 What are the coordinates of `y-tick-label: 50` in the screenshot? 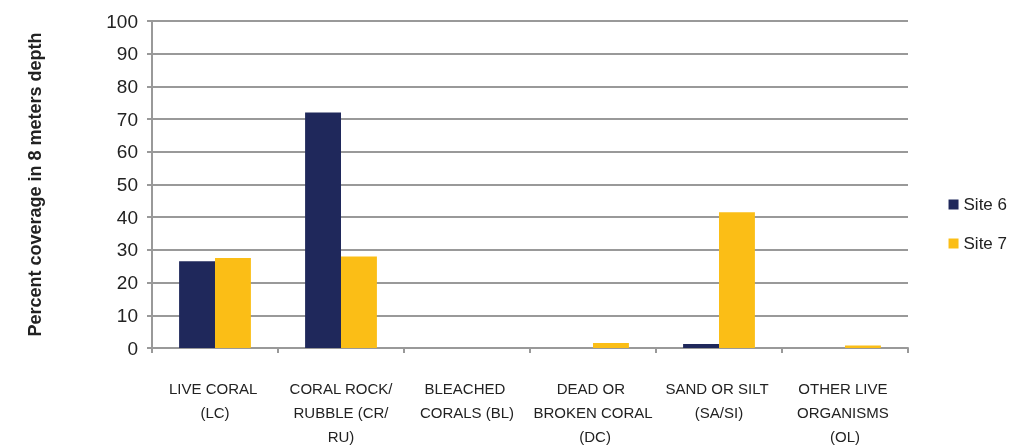 It's located at (127, 184).